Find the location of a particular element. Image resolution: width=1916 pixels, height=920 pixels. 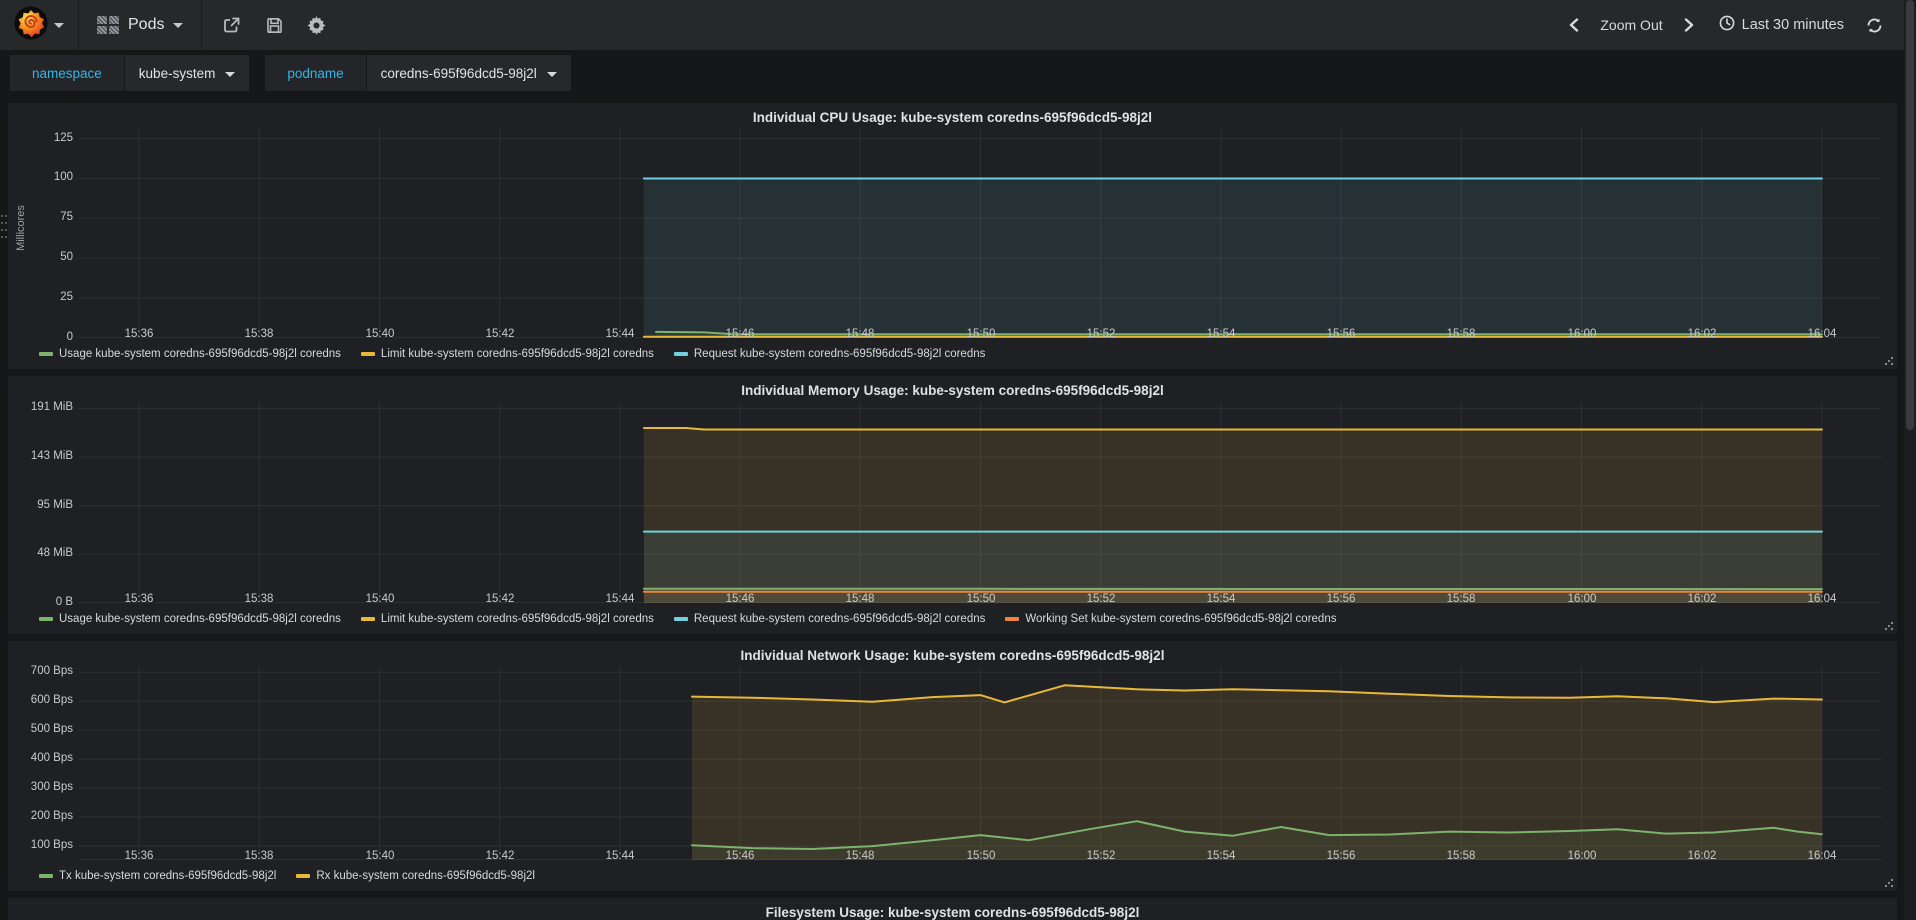

time-range-picker: Last 30 minutes is located at coordinates (1781, 25).